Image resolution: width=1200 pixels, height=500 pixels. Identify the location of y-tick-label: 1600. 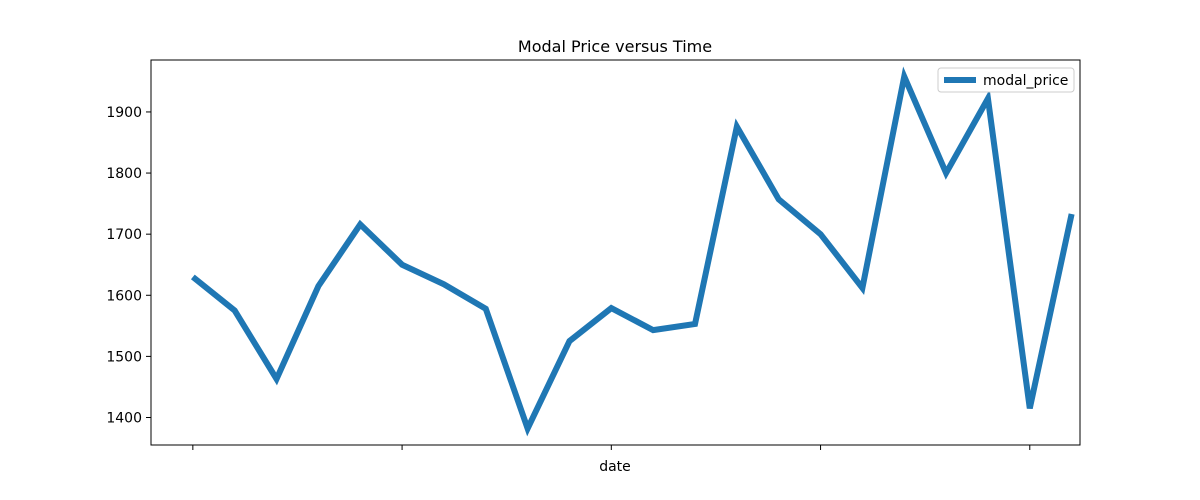
(124, 296).